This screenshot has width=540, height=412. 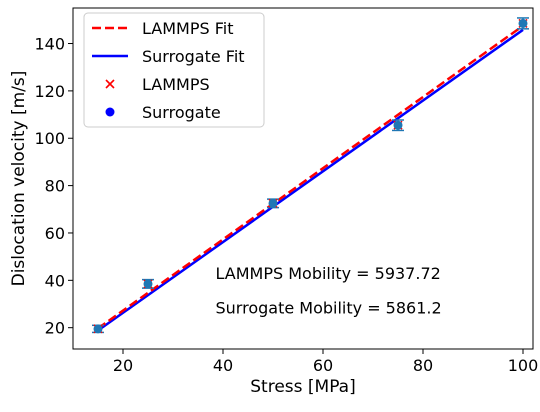 What do you see at coordinates (176, 84) in the screenshot?
I see `legend-label-lammps: LAMMPS` at bounding box center [176, 84].